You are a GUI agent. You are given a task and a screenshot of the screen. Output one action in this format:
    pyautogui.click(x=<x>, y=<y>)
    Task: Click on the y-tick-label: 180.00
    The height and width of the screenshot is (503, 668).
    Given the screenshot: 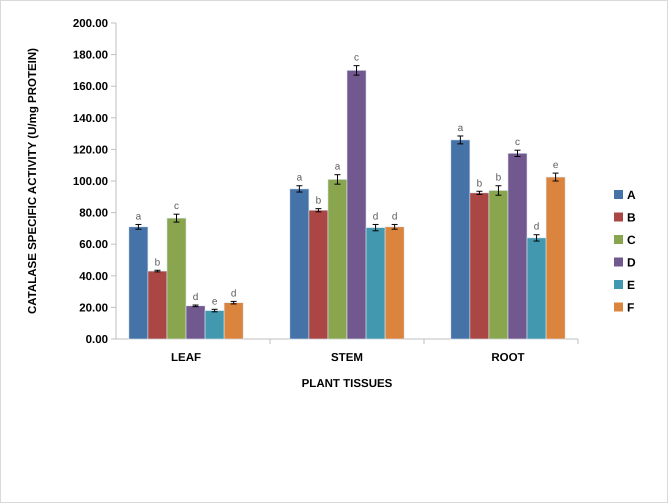 What is the action you would take?
    pyautogui.click(x=90, y=56)
    